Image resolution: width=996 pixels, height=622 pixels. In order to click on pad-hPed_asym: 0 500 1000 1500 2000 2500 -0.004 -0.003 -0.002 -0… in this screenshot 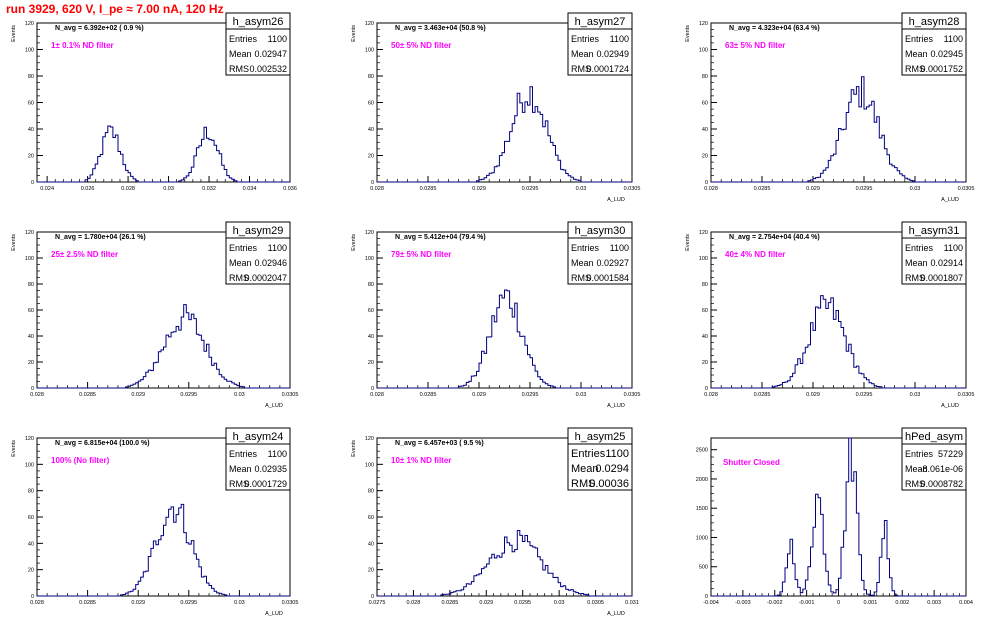, I will do `click(834, 516)`.